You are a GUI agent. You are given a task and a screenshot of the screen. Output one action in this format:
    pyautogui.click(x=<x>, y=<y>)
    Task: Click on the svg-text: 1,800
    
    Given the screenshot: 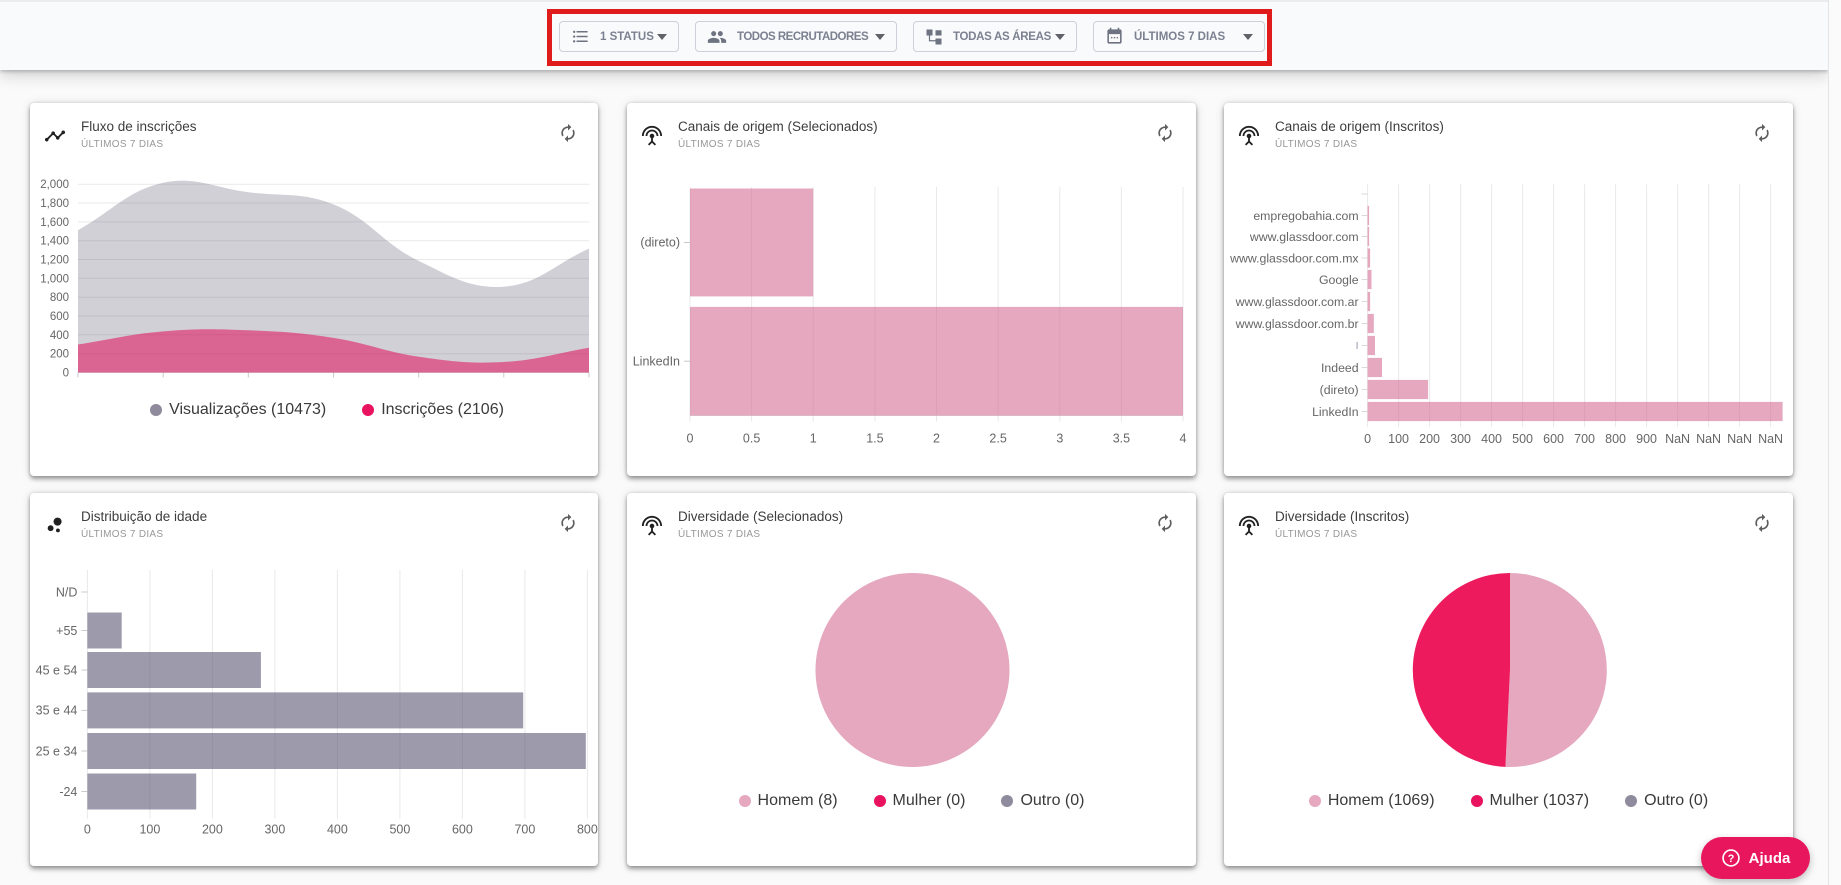 What is the action you would take?
    pyautogui.click(x=54, y=204)
    